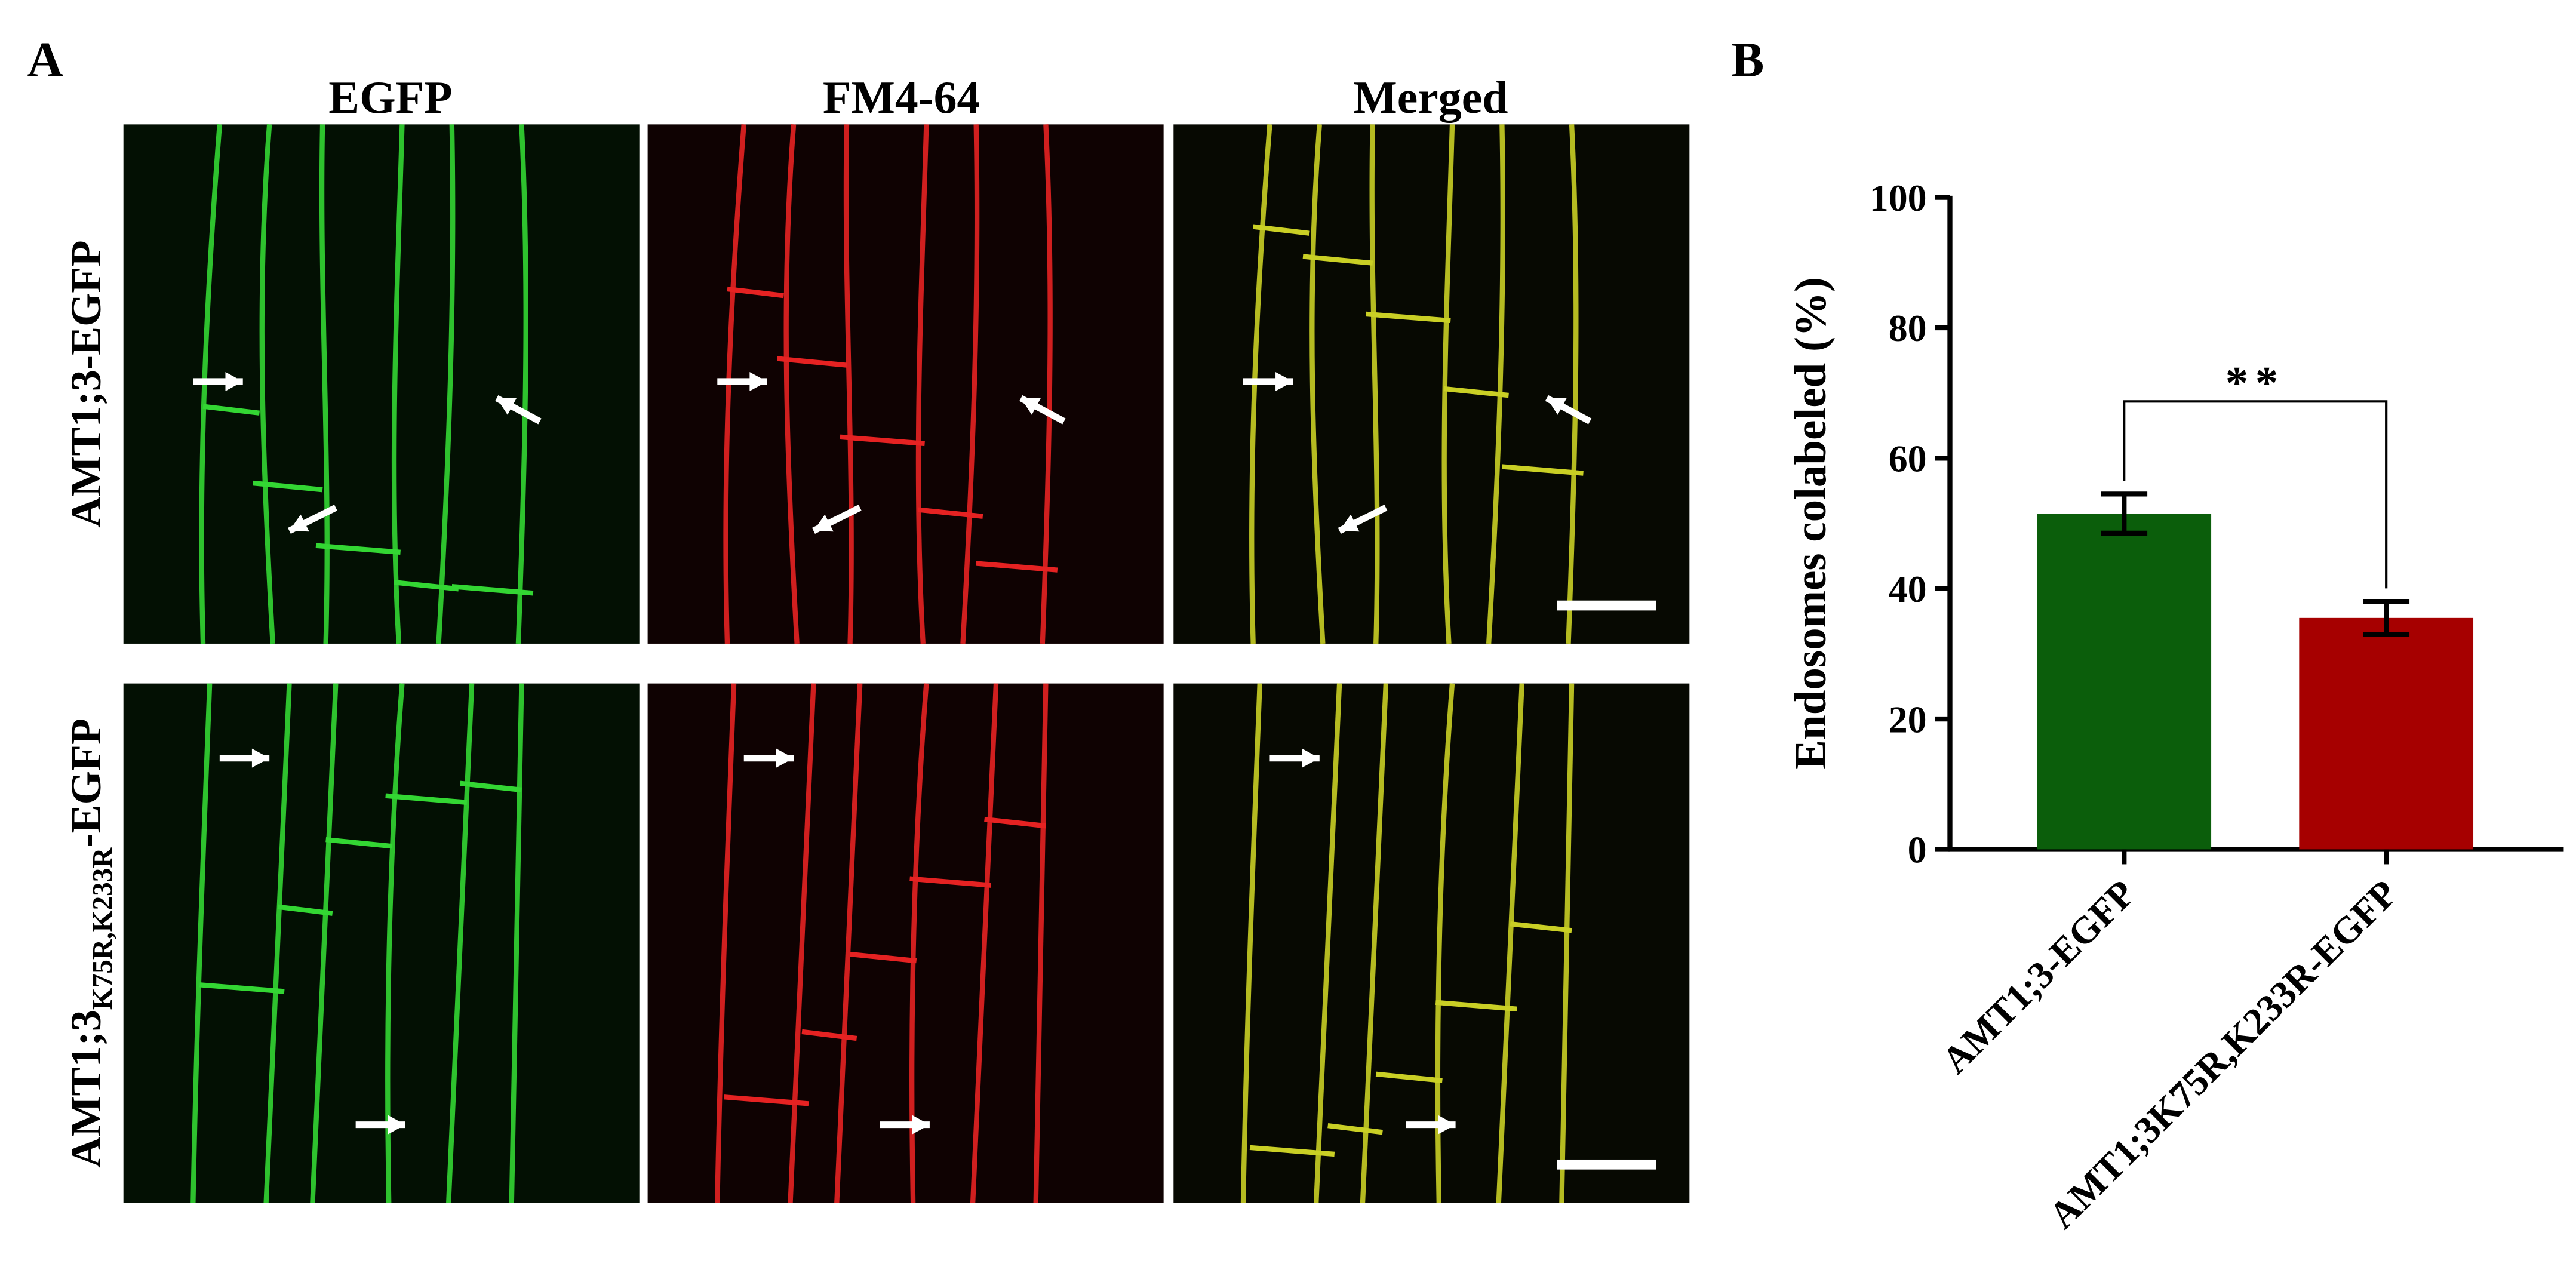 This screenshot has width=2576, height=1279. I want to click on row-label: AMT1;3-EGFP, so click(86, 383).